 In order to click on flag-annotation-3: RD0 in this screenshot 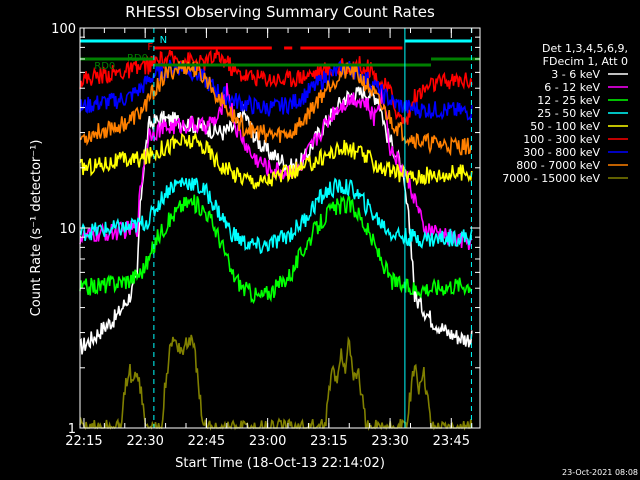, I will do `click(104, 66)`.